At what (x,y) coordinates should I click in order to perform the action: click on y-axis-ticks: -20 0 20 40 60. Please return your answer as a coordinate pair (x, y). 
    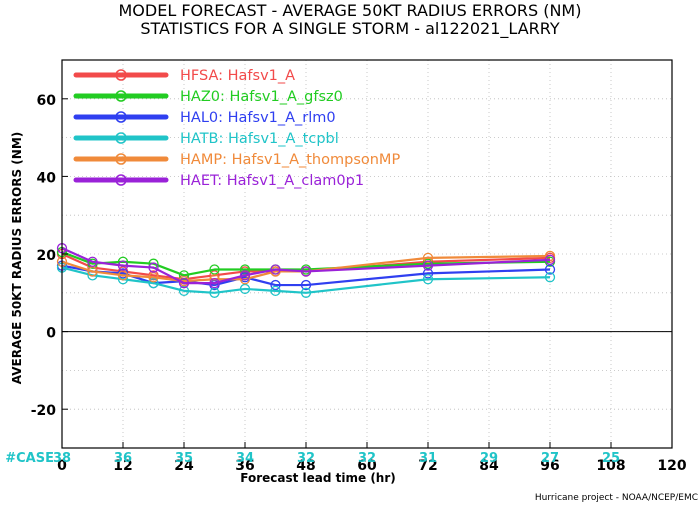
    Looking at the image, I should click on (49, 256).